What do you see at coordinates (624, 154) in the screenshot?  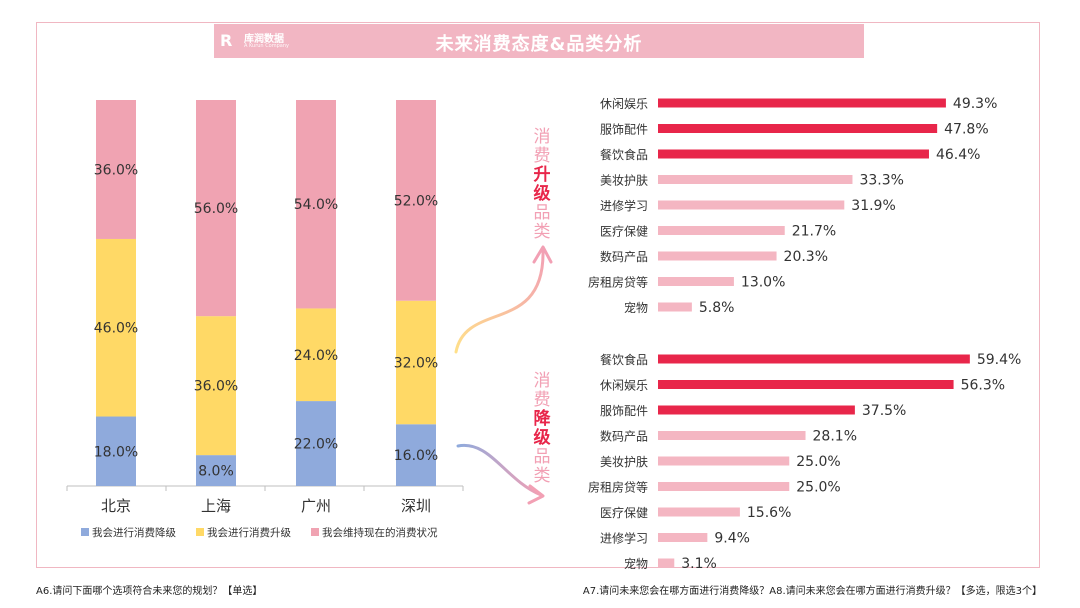 I see `hbar-category-up-2: 餐饮食品` at bounding box center [624, 154].